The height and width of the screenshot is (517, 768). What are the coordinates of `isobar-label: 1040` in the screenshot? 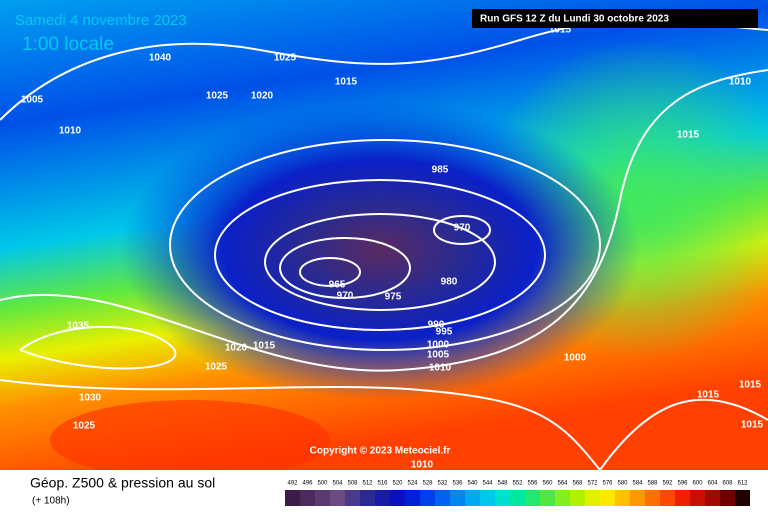 It's located at (160, 58).